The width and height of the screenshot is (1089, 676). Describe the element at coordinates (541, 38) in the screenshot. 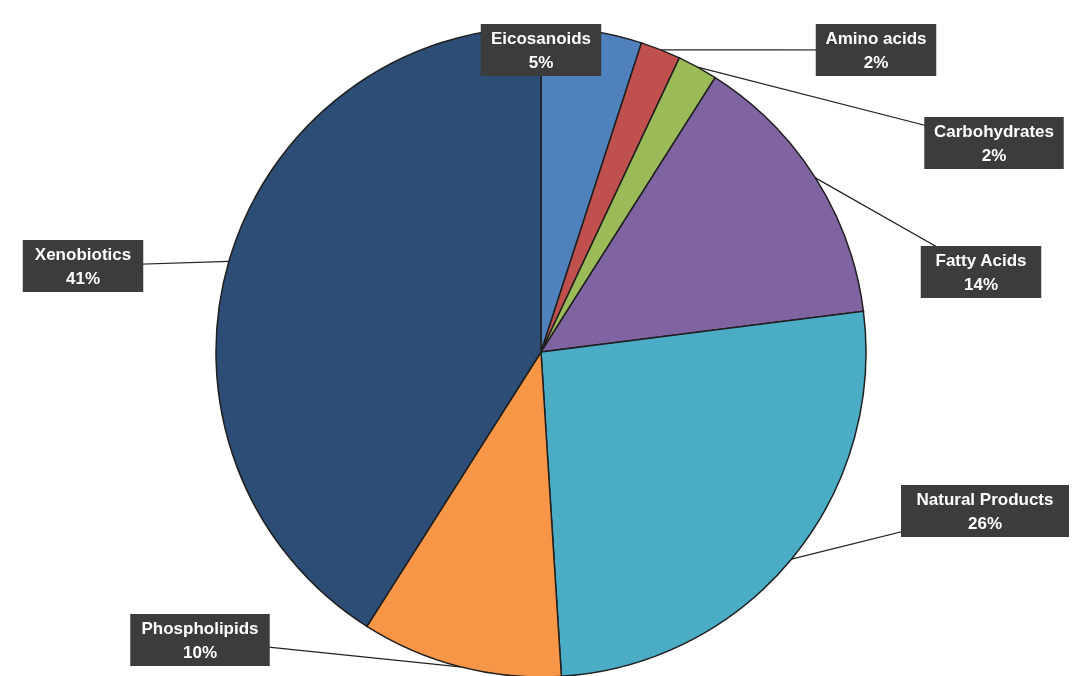

I see `slice-label: Eicosanoids` at that location.